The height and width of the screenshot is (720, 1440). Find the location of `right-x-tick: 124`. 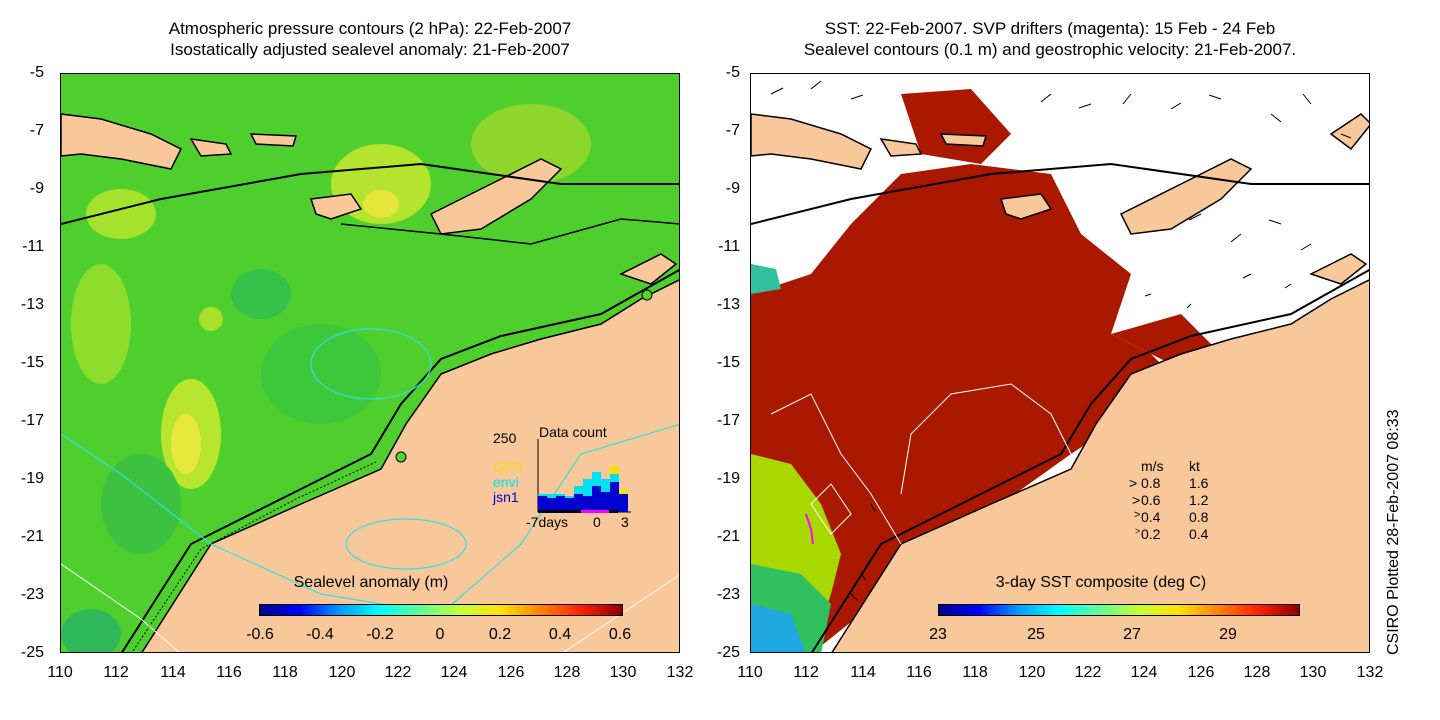

right-x-tick: 124 is located at coordinates (1144, 672).